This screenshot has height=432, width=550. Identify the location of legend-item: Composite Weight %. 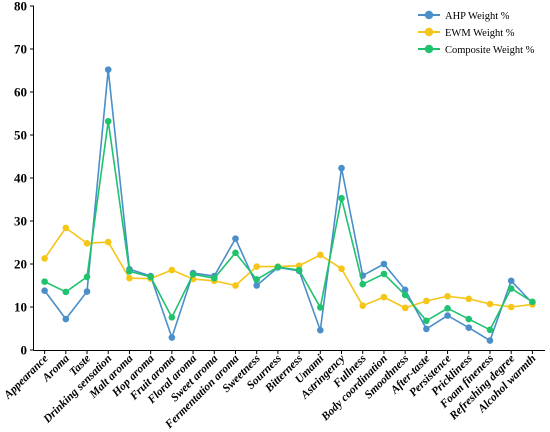
(476, 50).